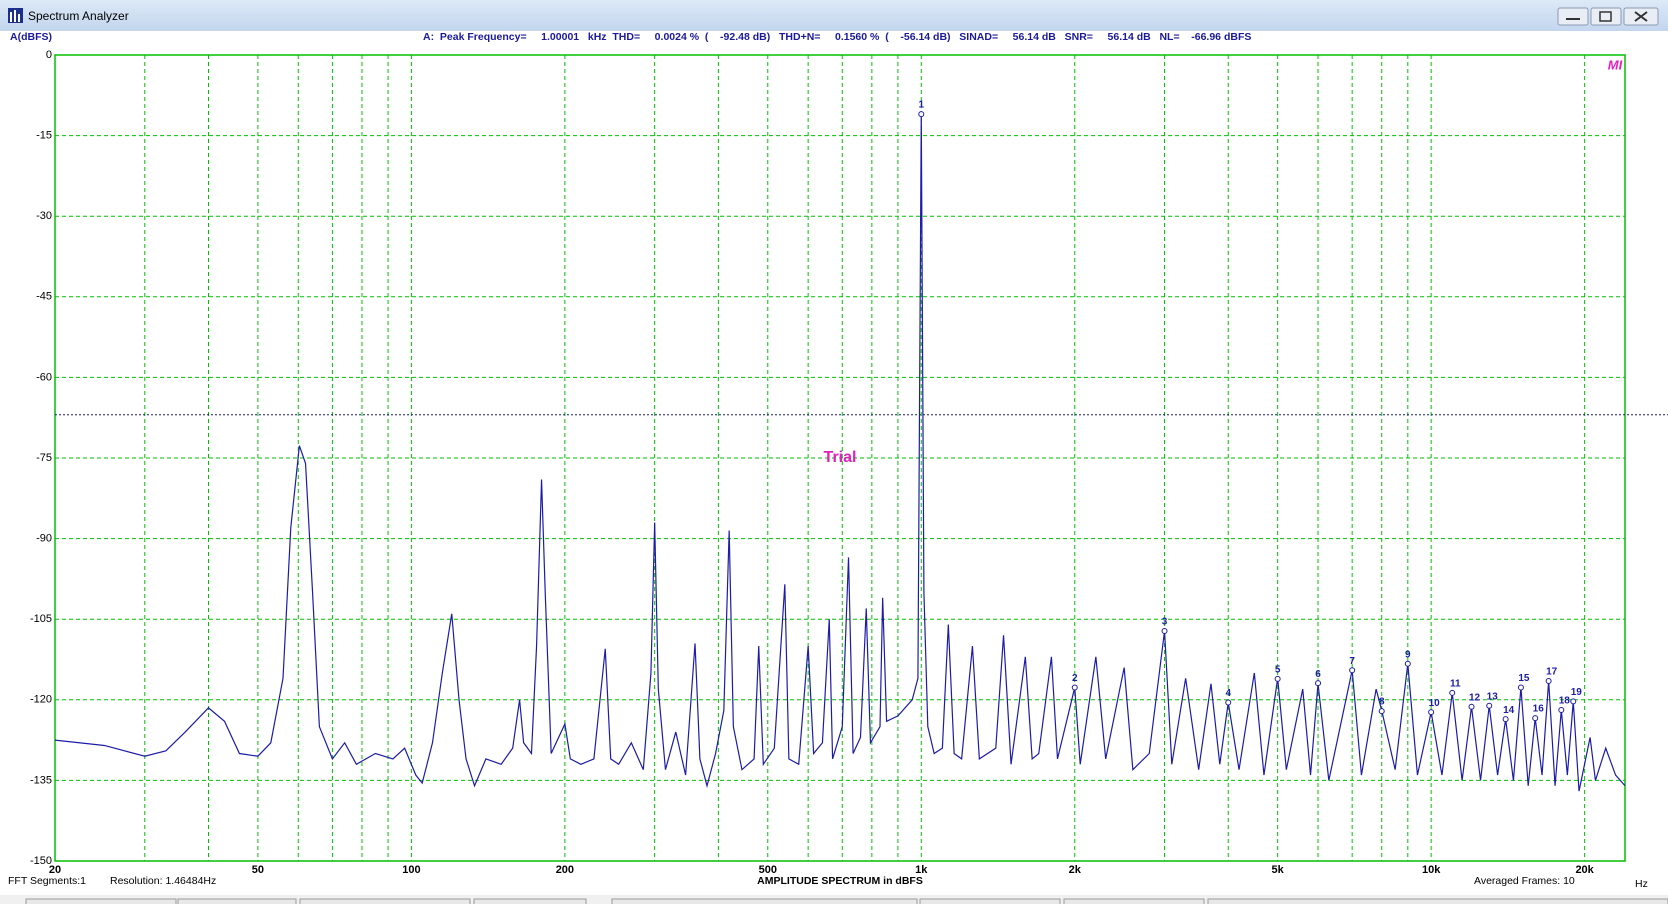  I want to click on y-tick-label: 0, so click(49, 55).